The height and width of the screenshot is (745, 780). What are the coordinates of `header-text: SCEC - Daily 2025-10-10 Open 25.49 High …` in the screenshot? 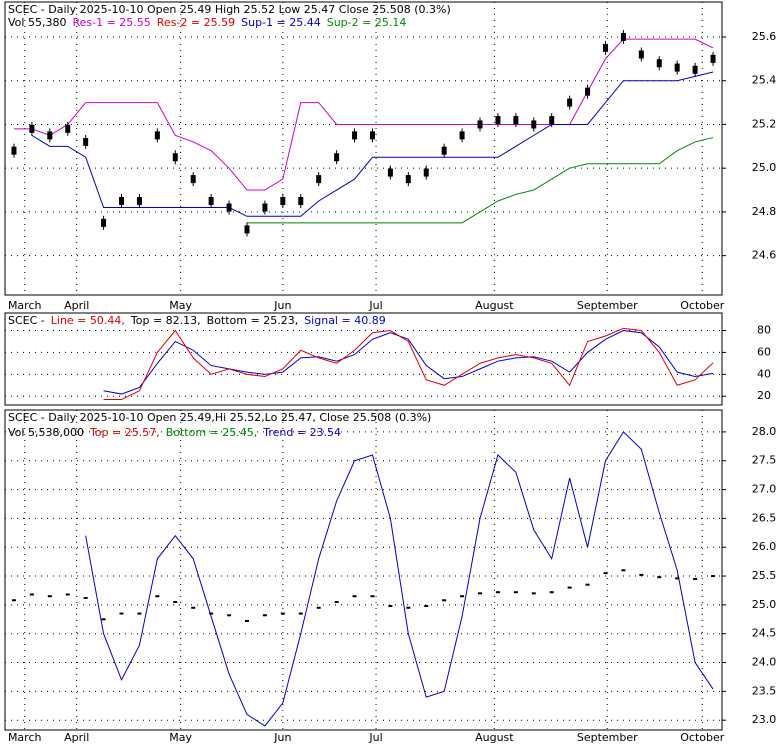 It's located at (229, 9).